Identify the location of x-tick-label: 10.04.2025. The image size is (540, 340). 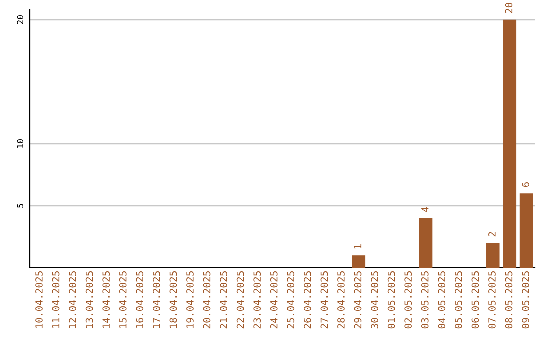
(39, 300).